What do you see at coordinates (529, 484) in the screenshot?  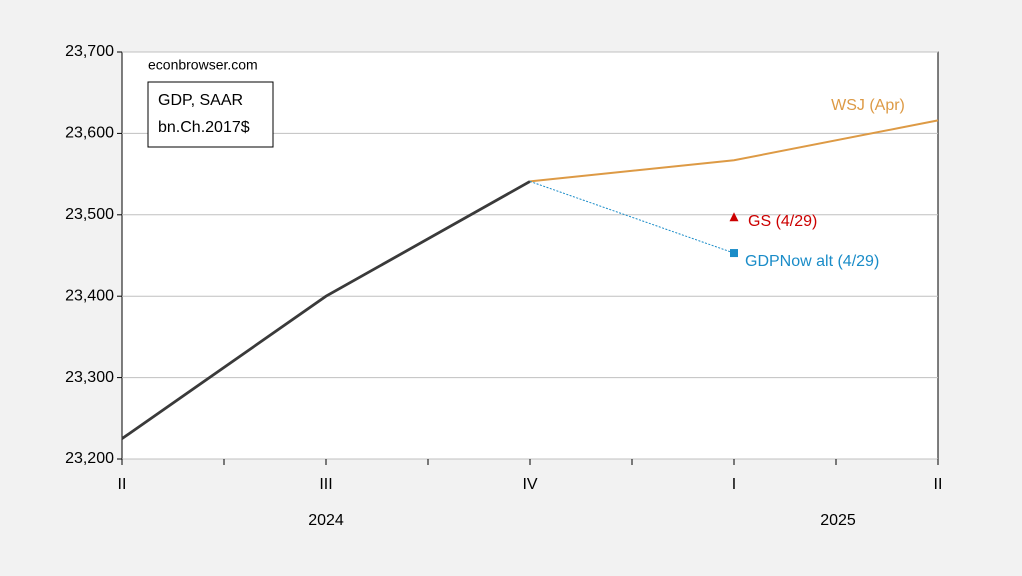 I see `x-tick-label: IV` at bounding box center [529, 484].